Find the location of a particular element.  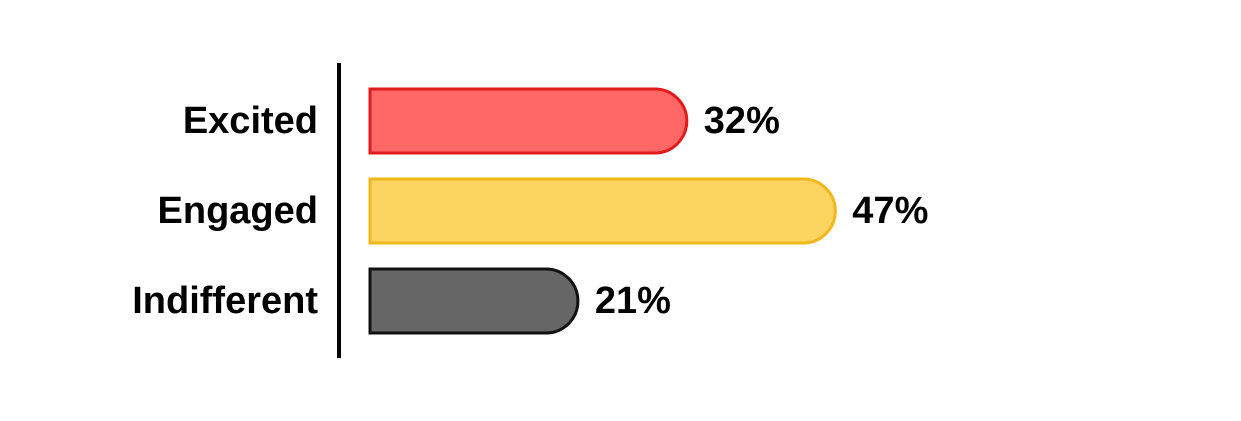

category-label: Indifferent is located at coordinates (225, 301).